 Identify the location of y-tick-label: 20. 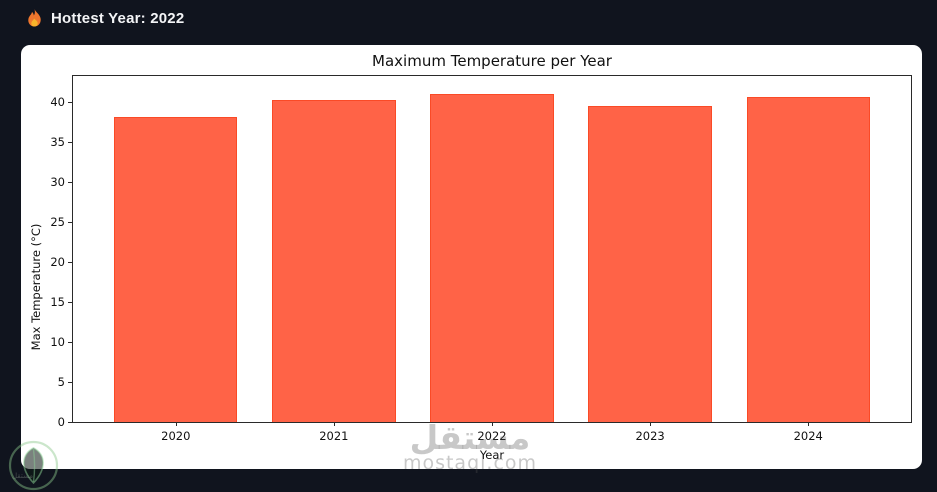
(57, 262).